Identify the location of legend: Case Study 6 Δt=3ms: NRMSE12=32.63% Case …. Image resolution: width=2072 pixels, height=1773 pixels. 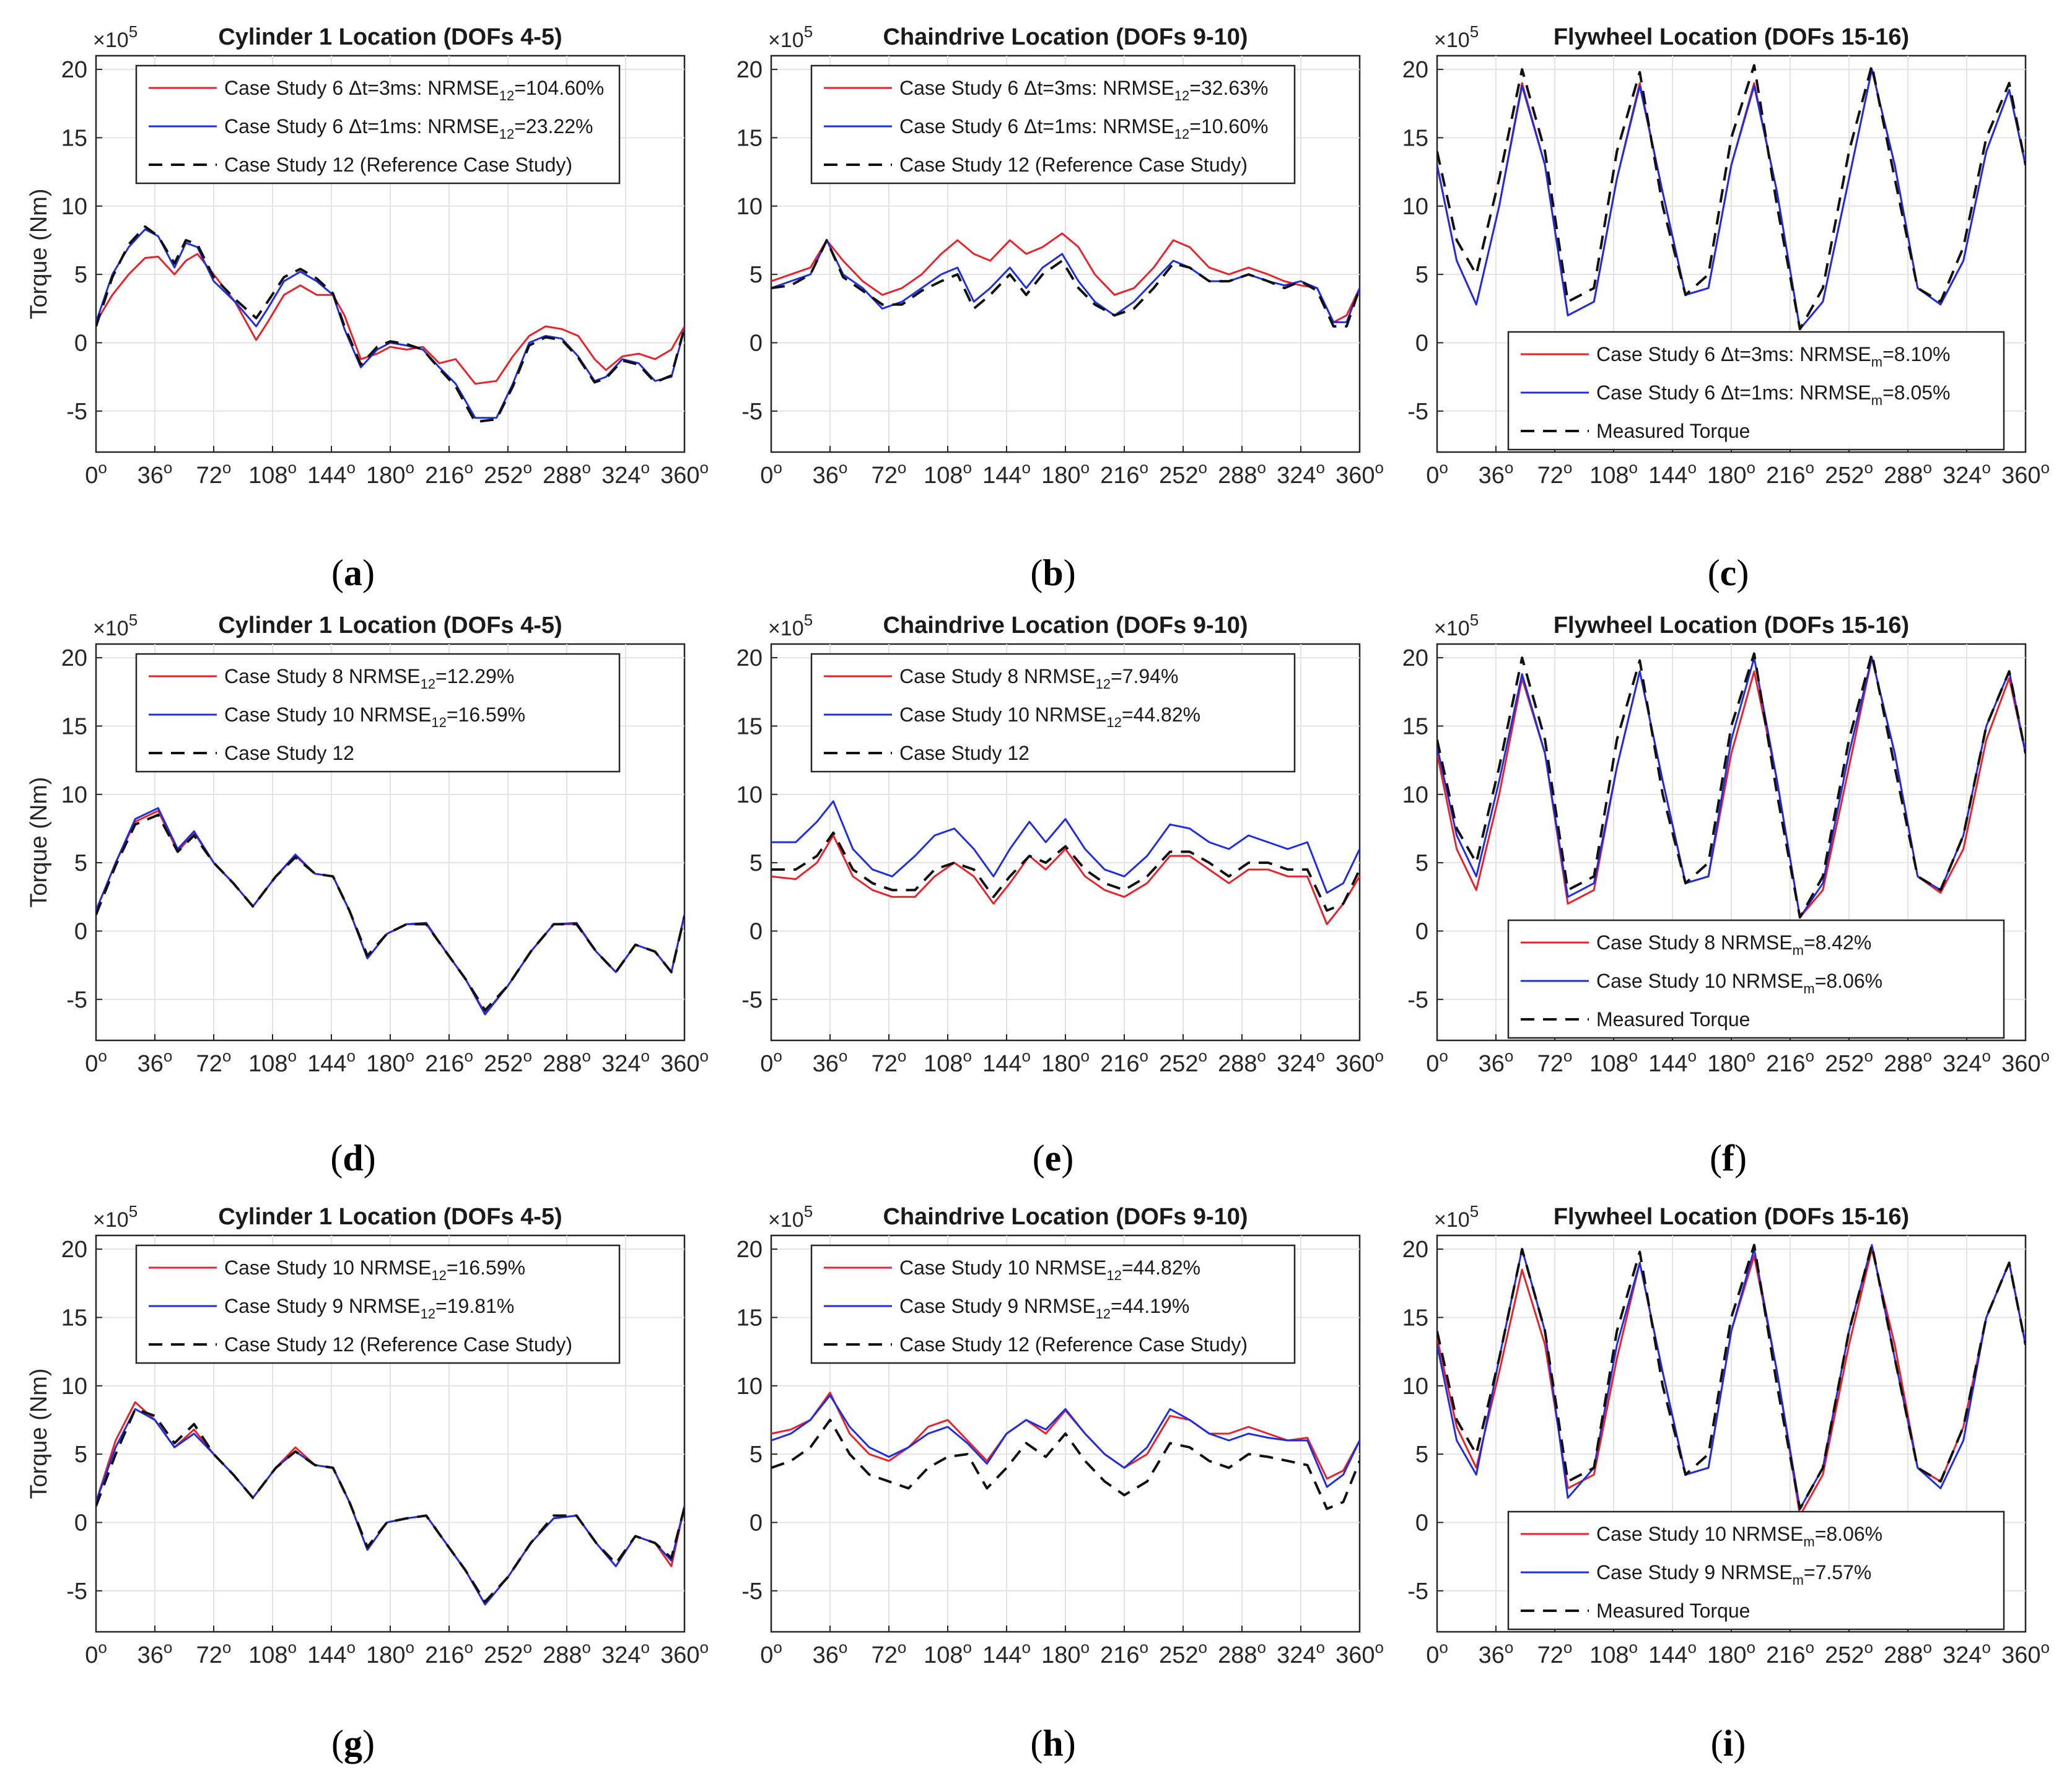
(1053, 124).